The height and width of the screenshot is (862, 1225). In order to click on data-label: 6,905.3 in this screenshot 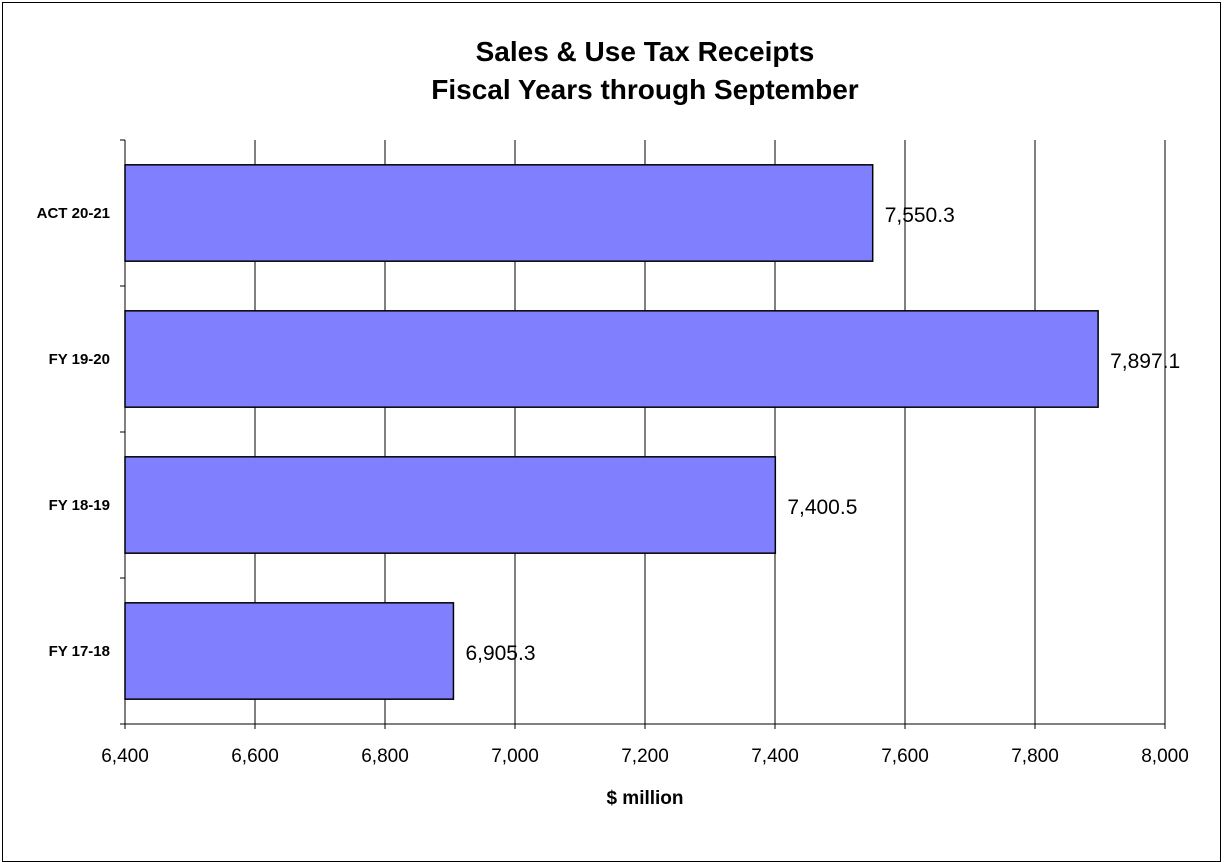, I will do `click(500, 653)`.